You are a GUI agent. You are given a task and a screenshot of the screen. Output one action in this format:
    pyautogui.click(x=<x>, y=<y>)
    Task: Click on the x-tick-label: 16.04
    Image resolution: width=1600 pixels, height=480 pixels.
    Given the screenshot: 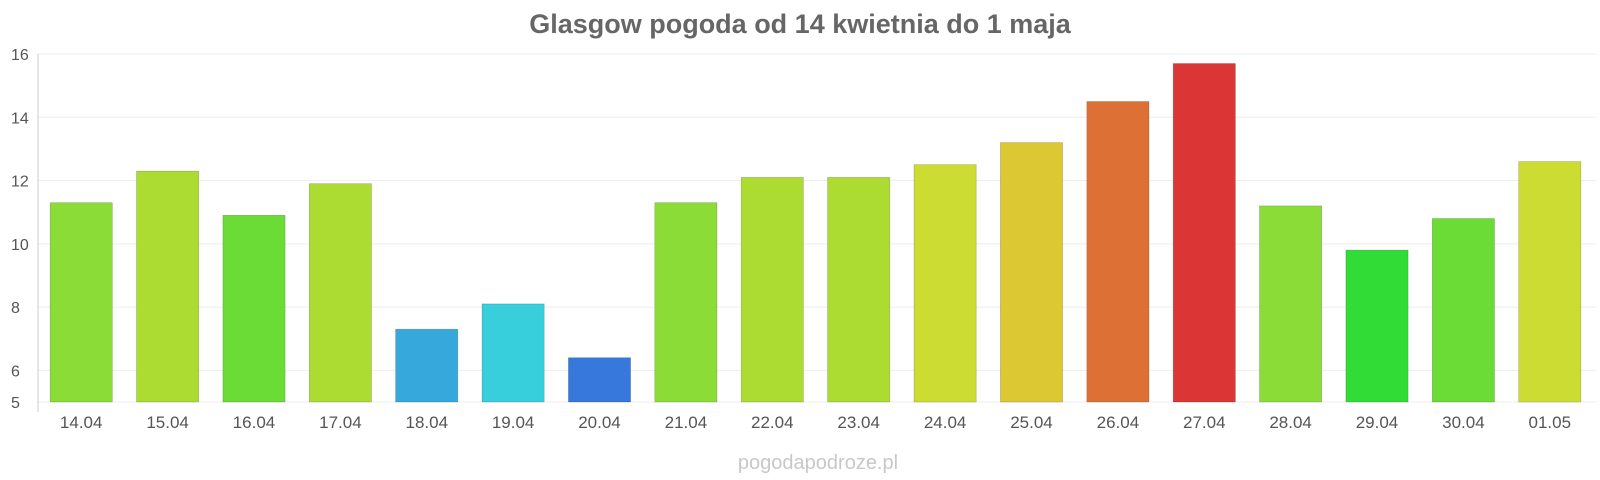 What is the action you would take?
    pyautogui.click(x=254, y=422)
    